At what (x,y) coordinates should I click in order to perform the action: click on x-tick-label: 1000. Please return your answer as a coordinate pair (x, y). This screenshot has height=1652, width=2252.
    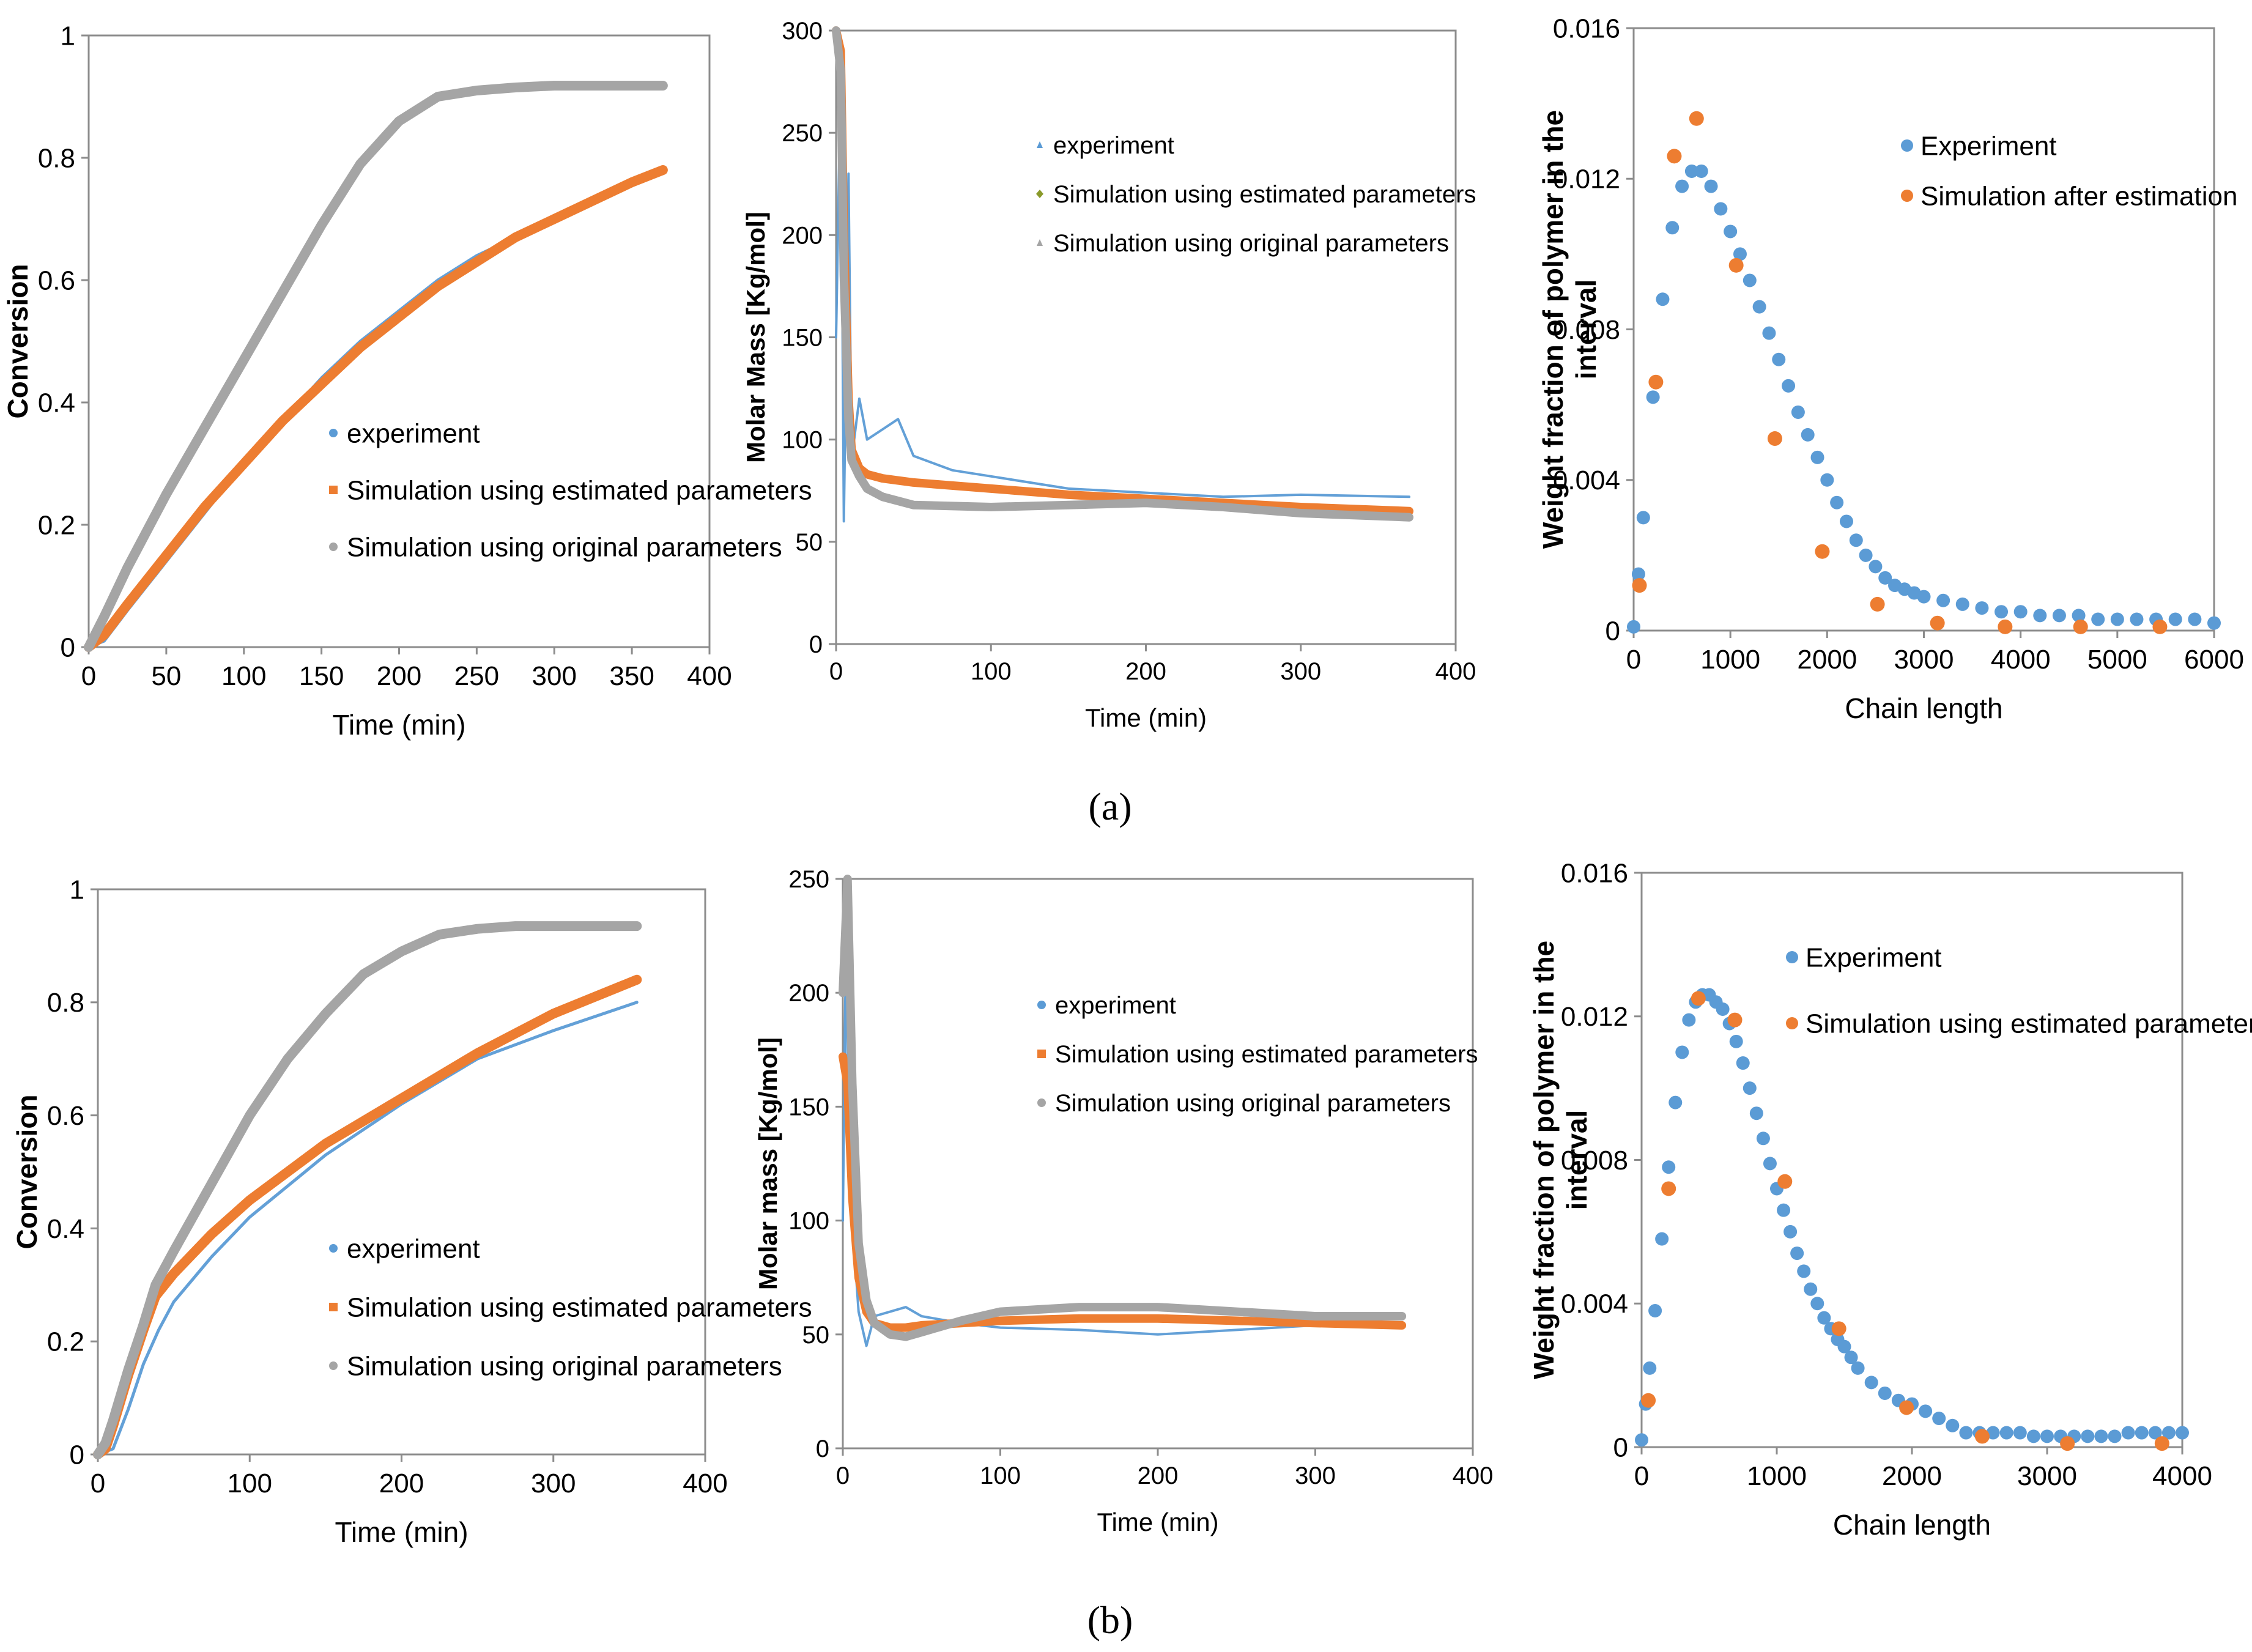
    Looking at the image, I should click on (1777, 1476).